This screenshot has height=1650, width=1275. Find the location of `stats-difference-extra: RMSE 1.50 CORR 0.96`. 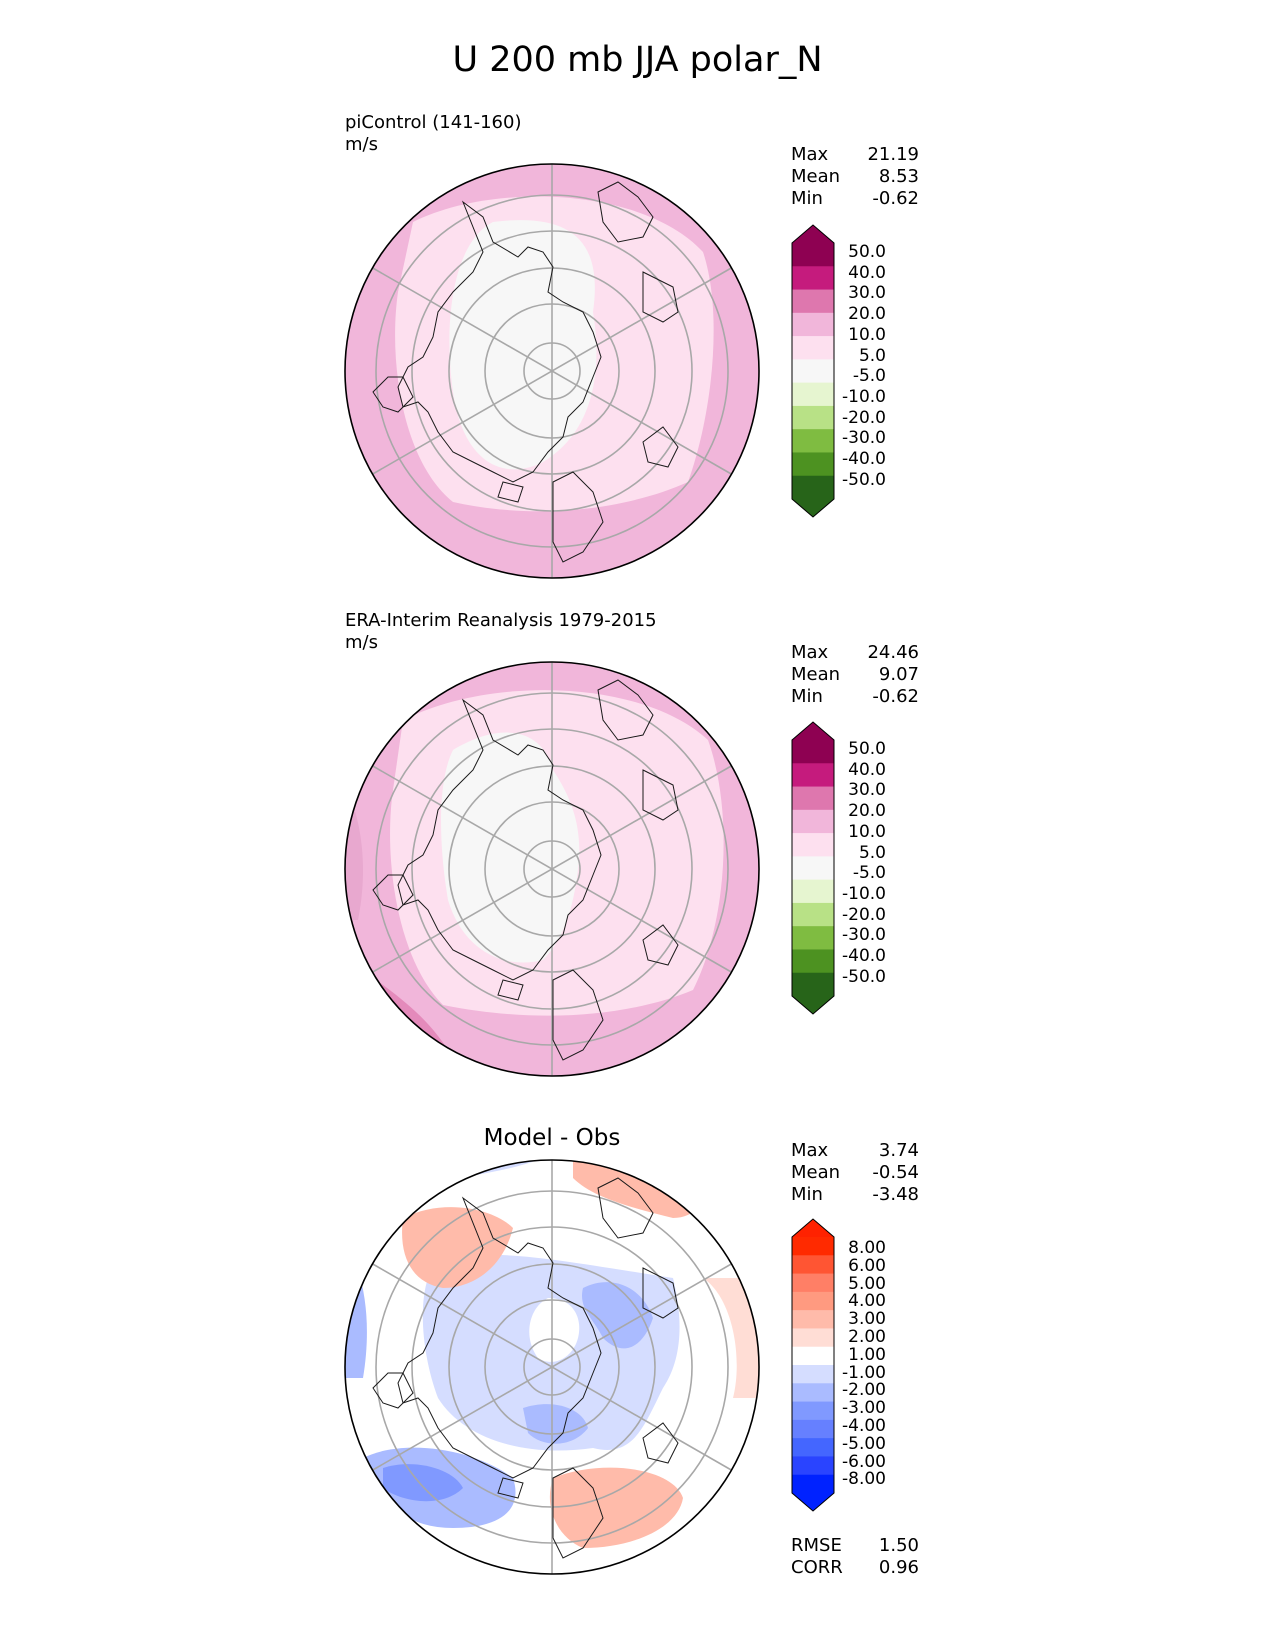

stats-difference-extra: RMSE 1.50 CORR 0.96 is located at coordinates (855, 1557).